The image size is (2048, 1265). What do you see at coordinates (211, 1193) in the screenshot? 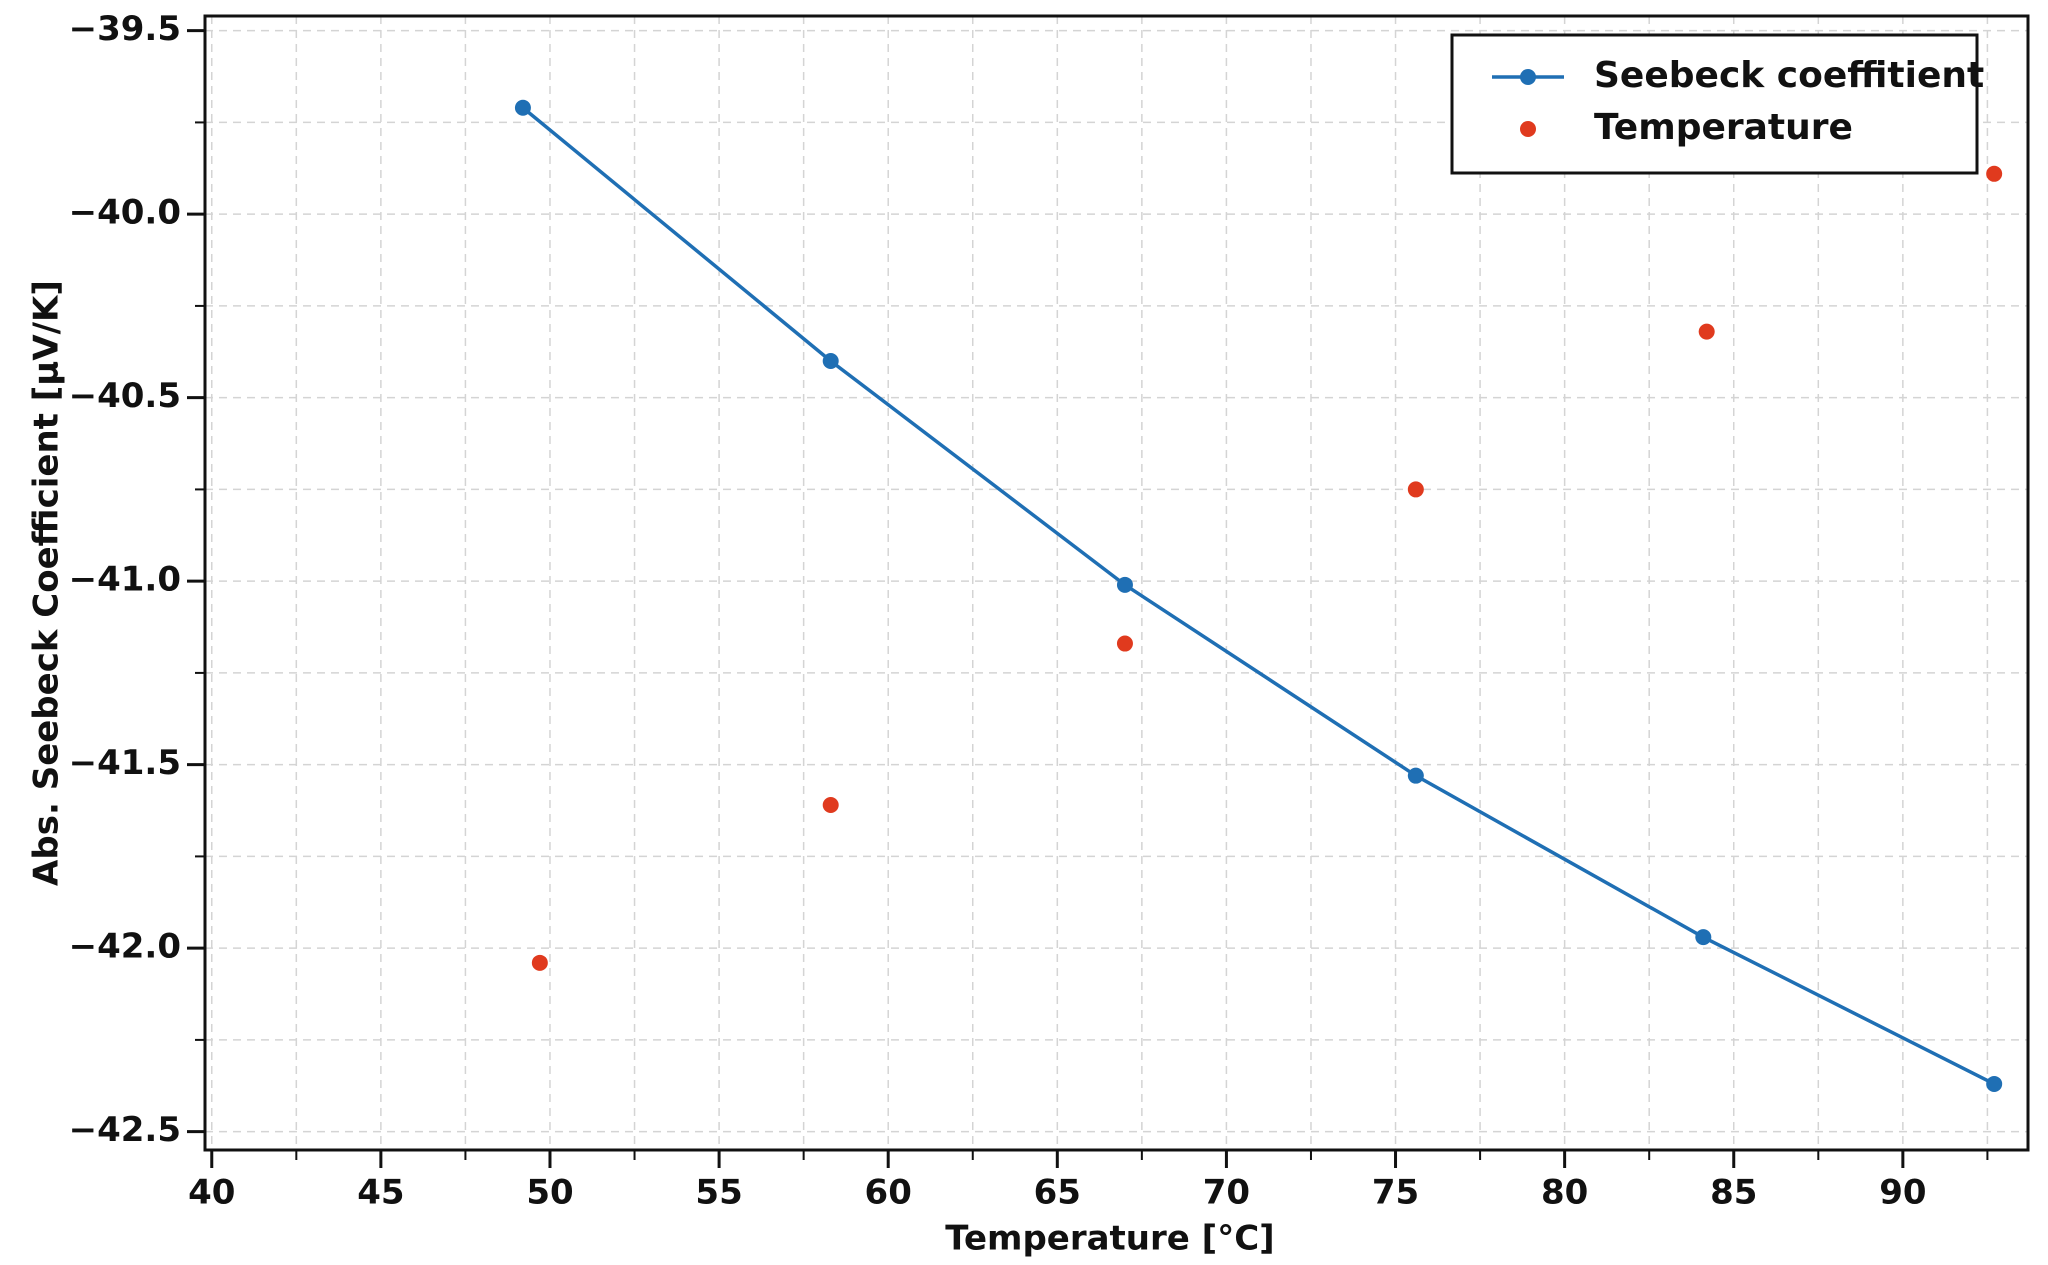
I see `x-tick-label: 40` at bounding box center [211, 1193].